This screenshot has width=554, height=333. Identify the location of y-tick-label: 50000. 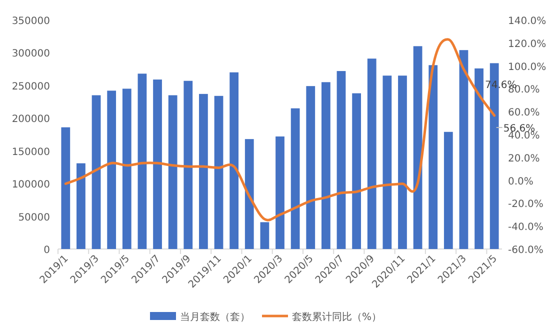
(34, 218).